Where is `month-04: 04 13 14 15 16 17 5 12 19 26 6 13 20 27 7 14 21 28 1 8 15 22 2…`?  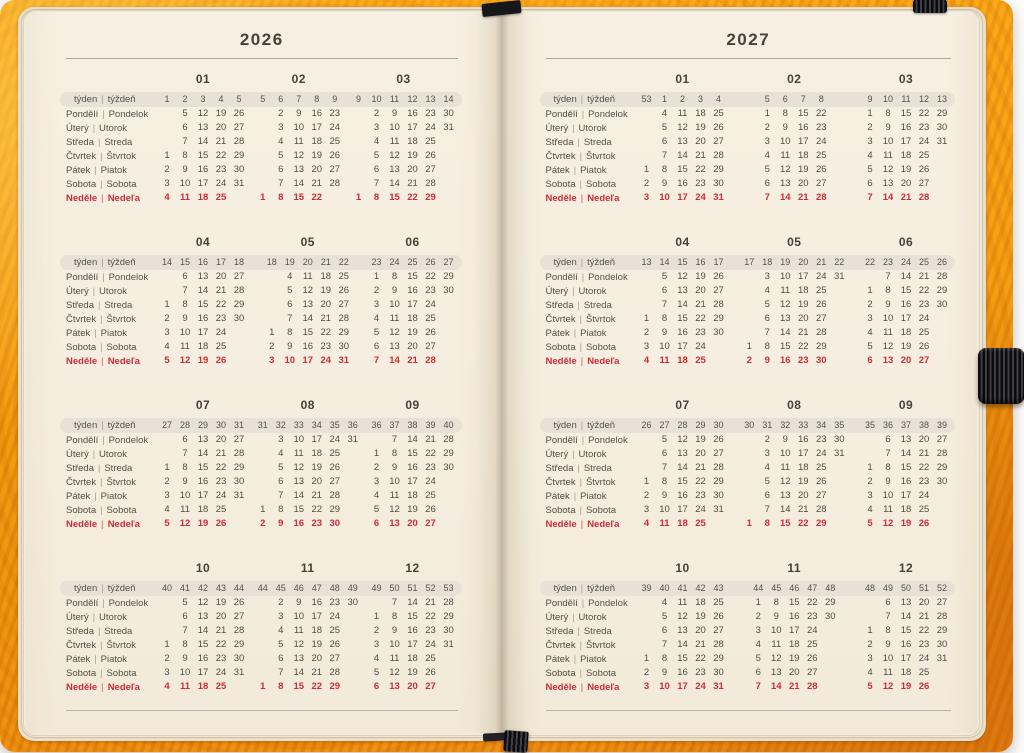 month-04: 04 13 14 15 16 17 5 12 19 26 6 13 20 27 7 14 21 28 1 8 15 22 2… is located at coordinates (683, 299).